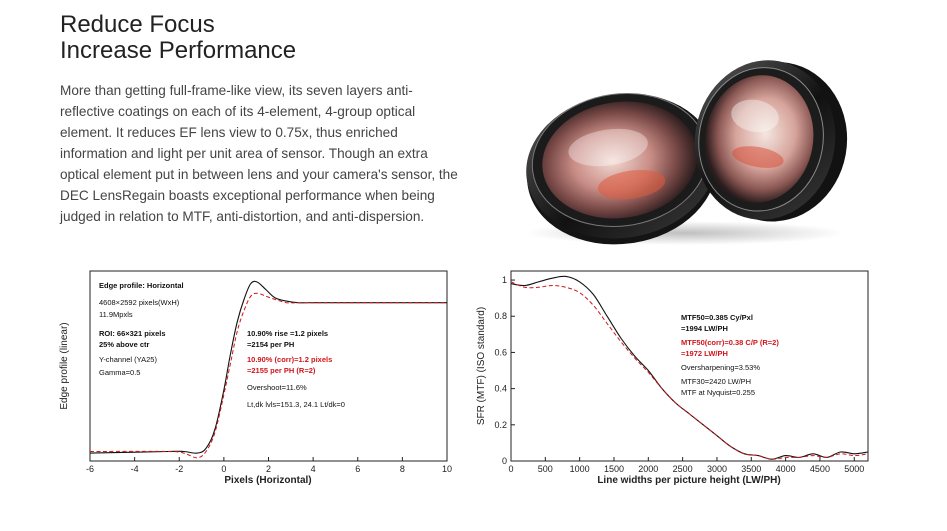 The height and width of the screenshot is (531, 947). Describe the element at coordinates (128, 359) in the screenshot. I see `edge-ann-channel: Y-channel (YA25)` at that location.